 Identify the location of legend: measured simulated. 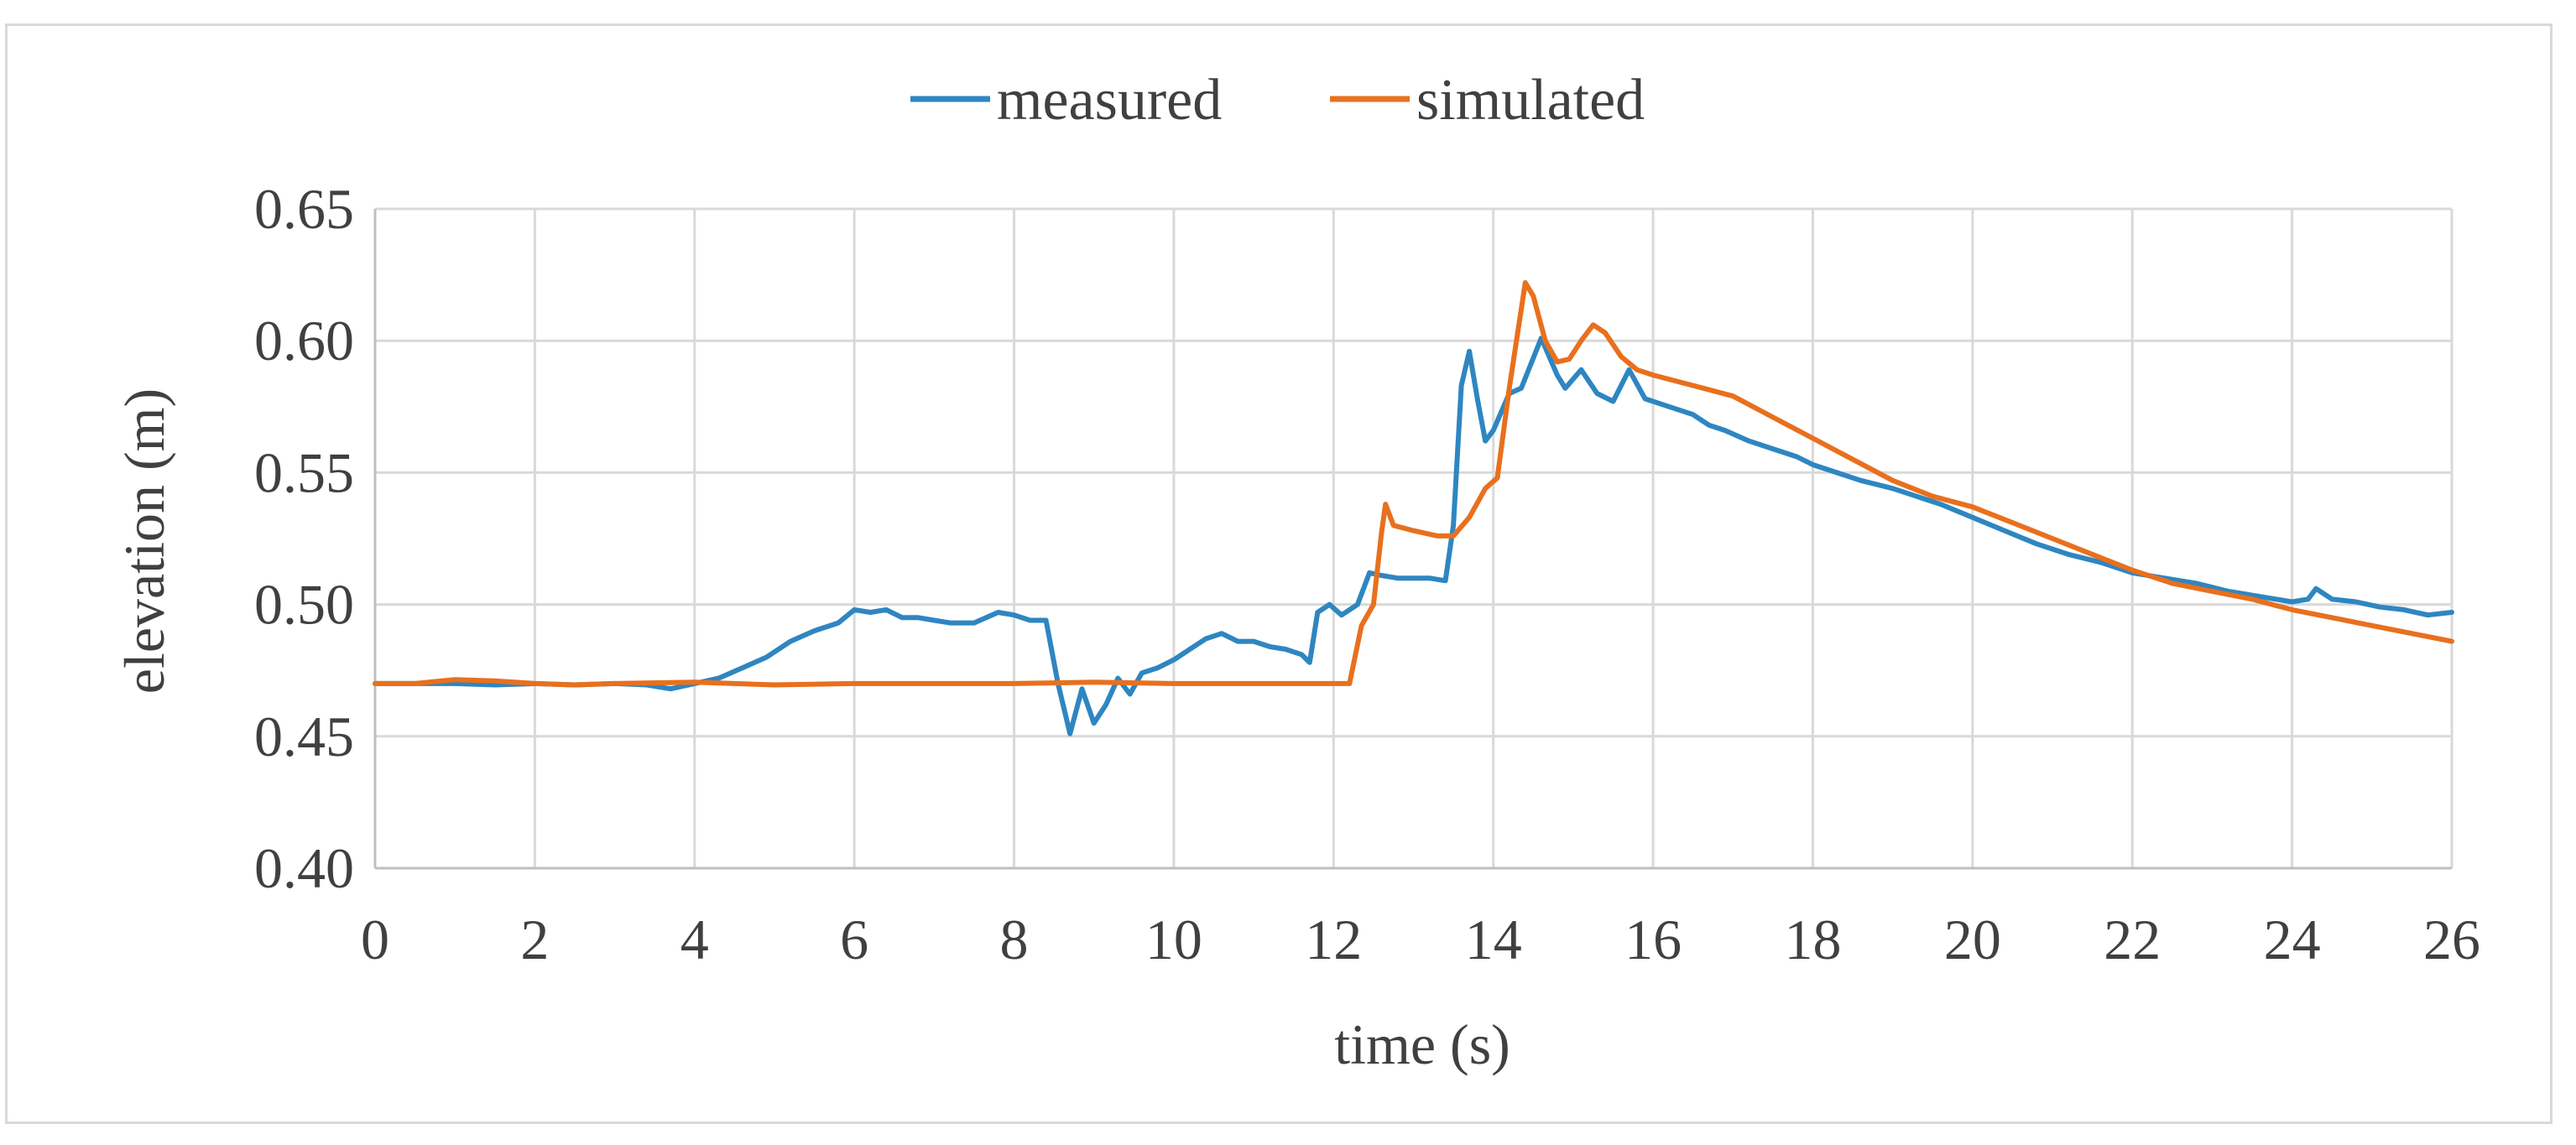
(1277, 100).